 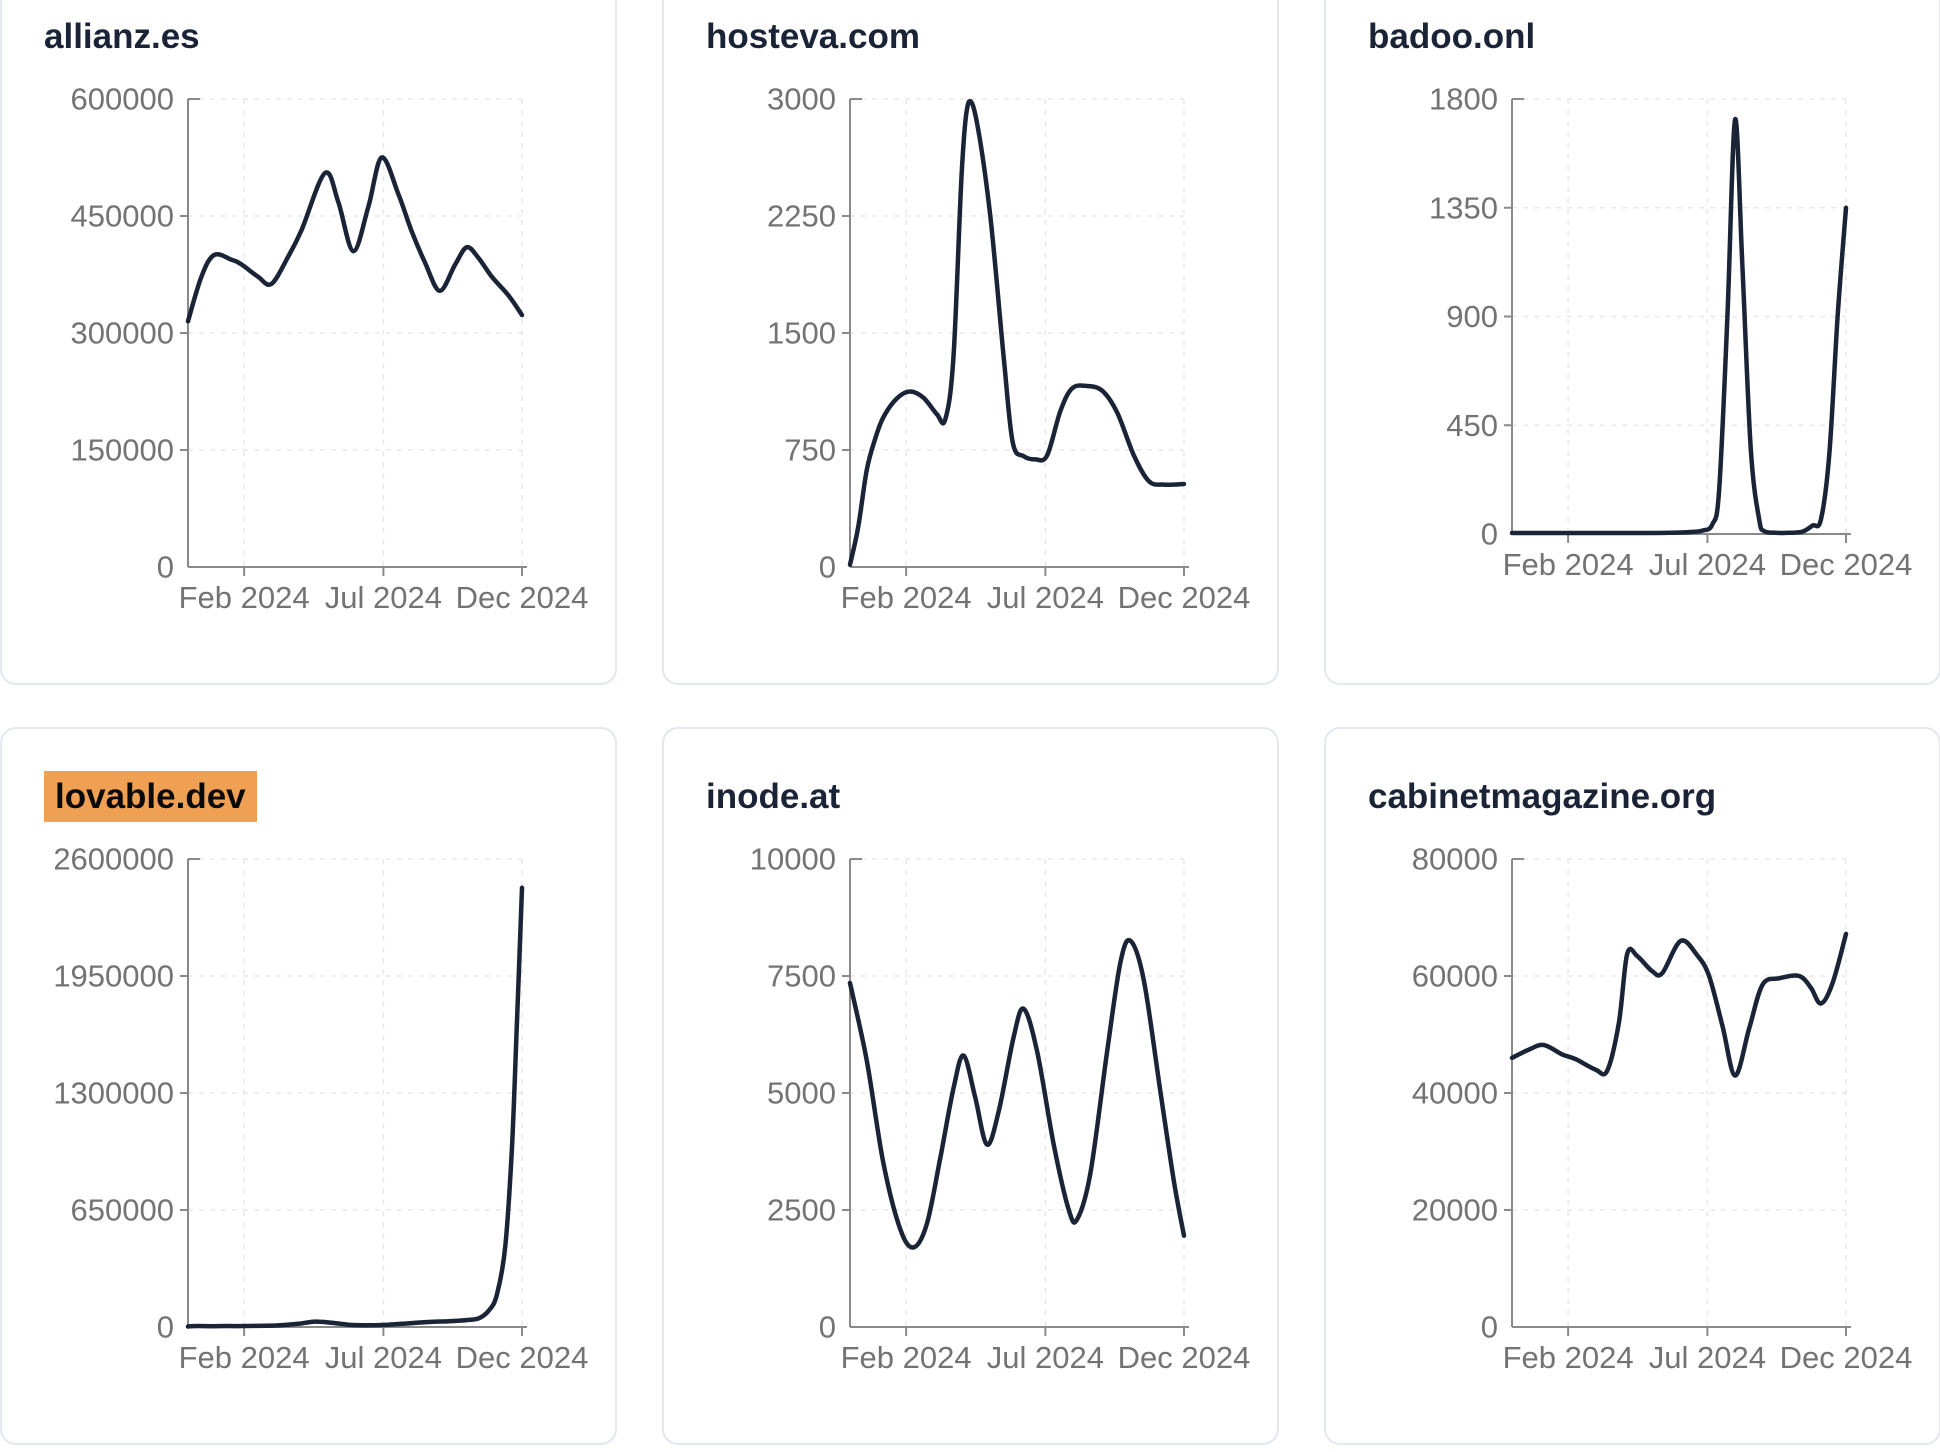 I want to click on domain-name: inode.at, so click(x=773, y=796).